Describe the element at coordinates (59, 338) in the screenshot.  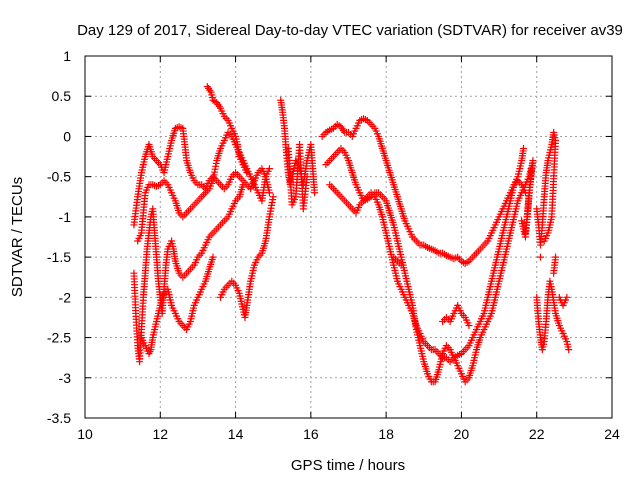
I see `y-tick-label: -2.5` at that location.